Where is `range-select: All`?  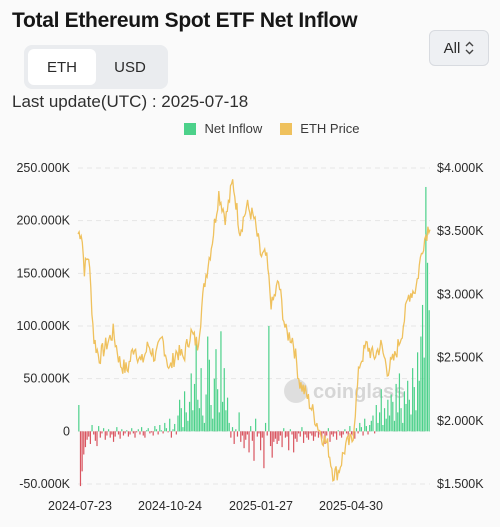
range-select: All is located at coordinates (459, 48).